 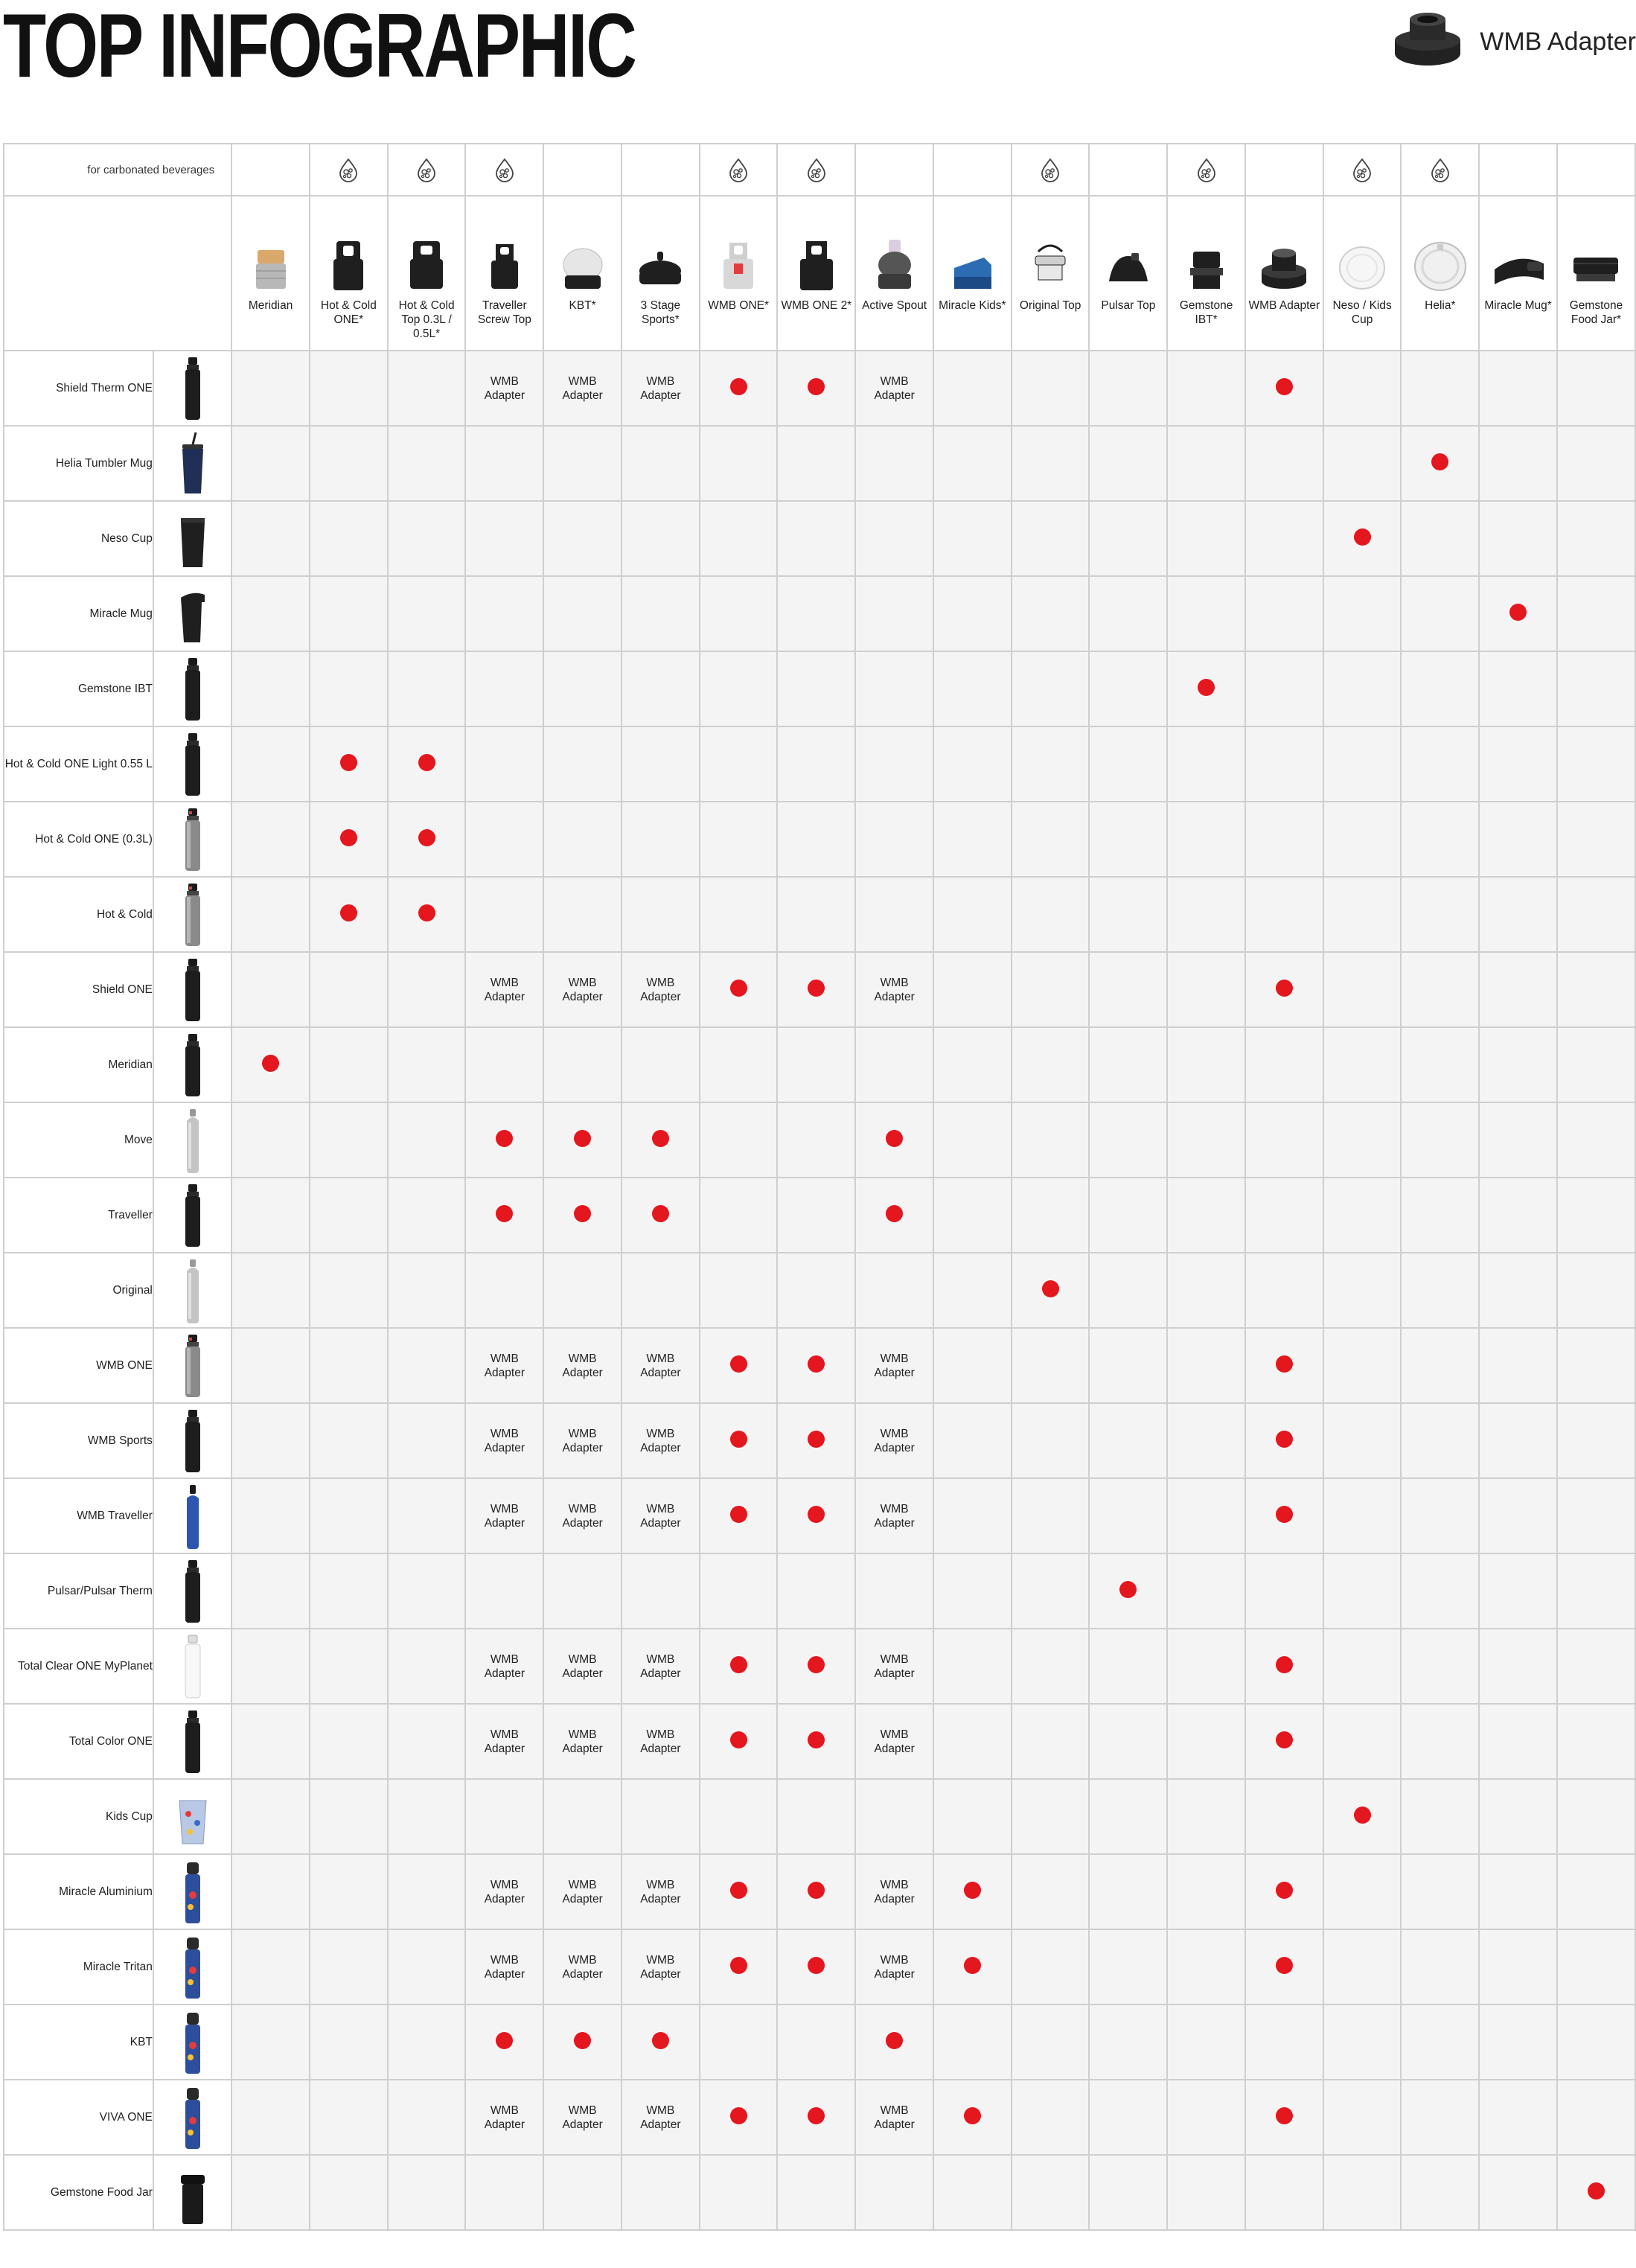 I want to click on top-header-cell: Original Top, so click(x=1050, y=273).